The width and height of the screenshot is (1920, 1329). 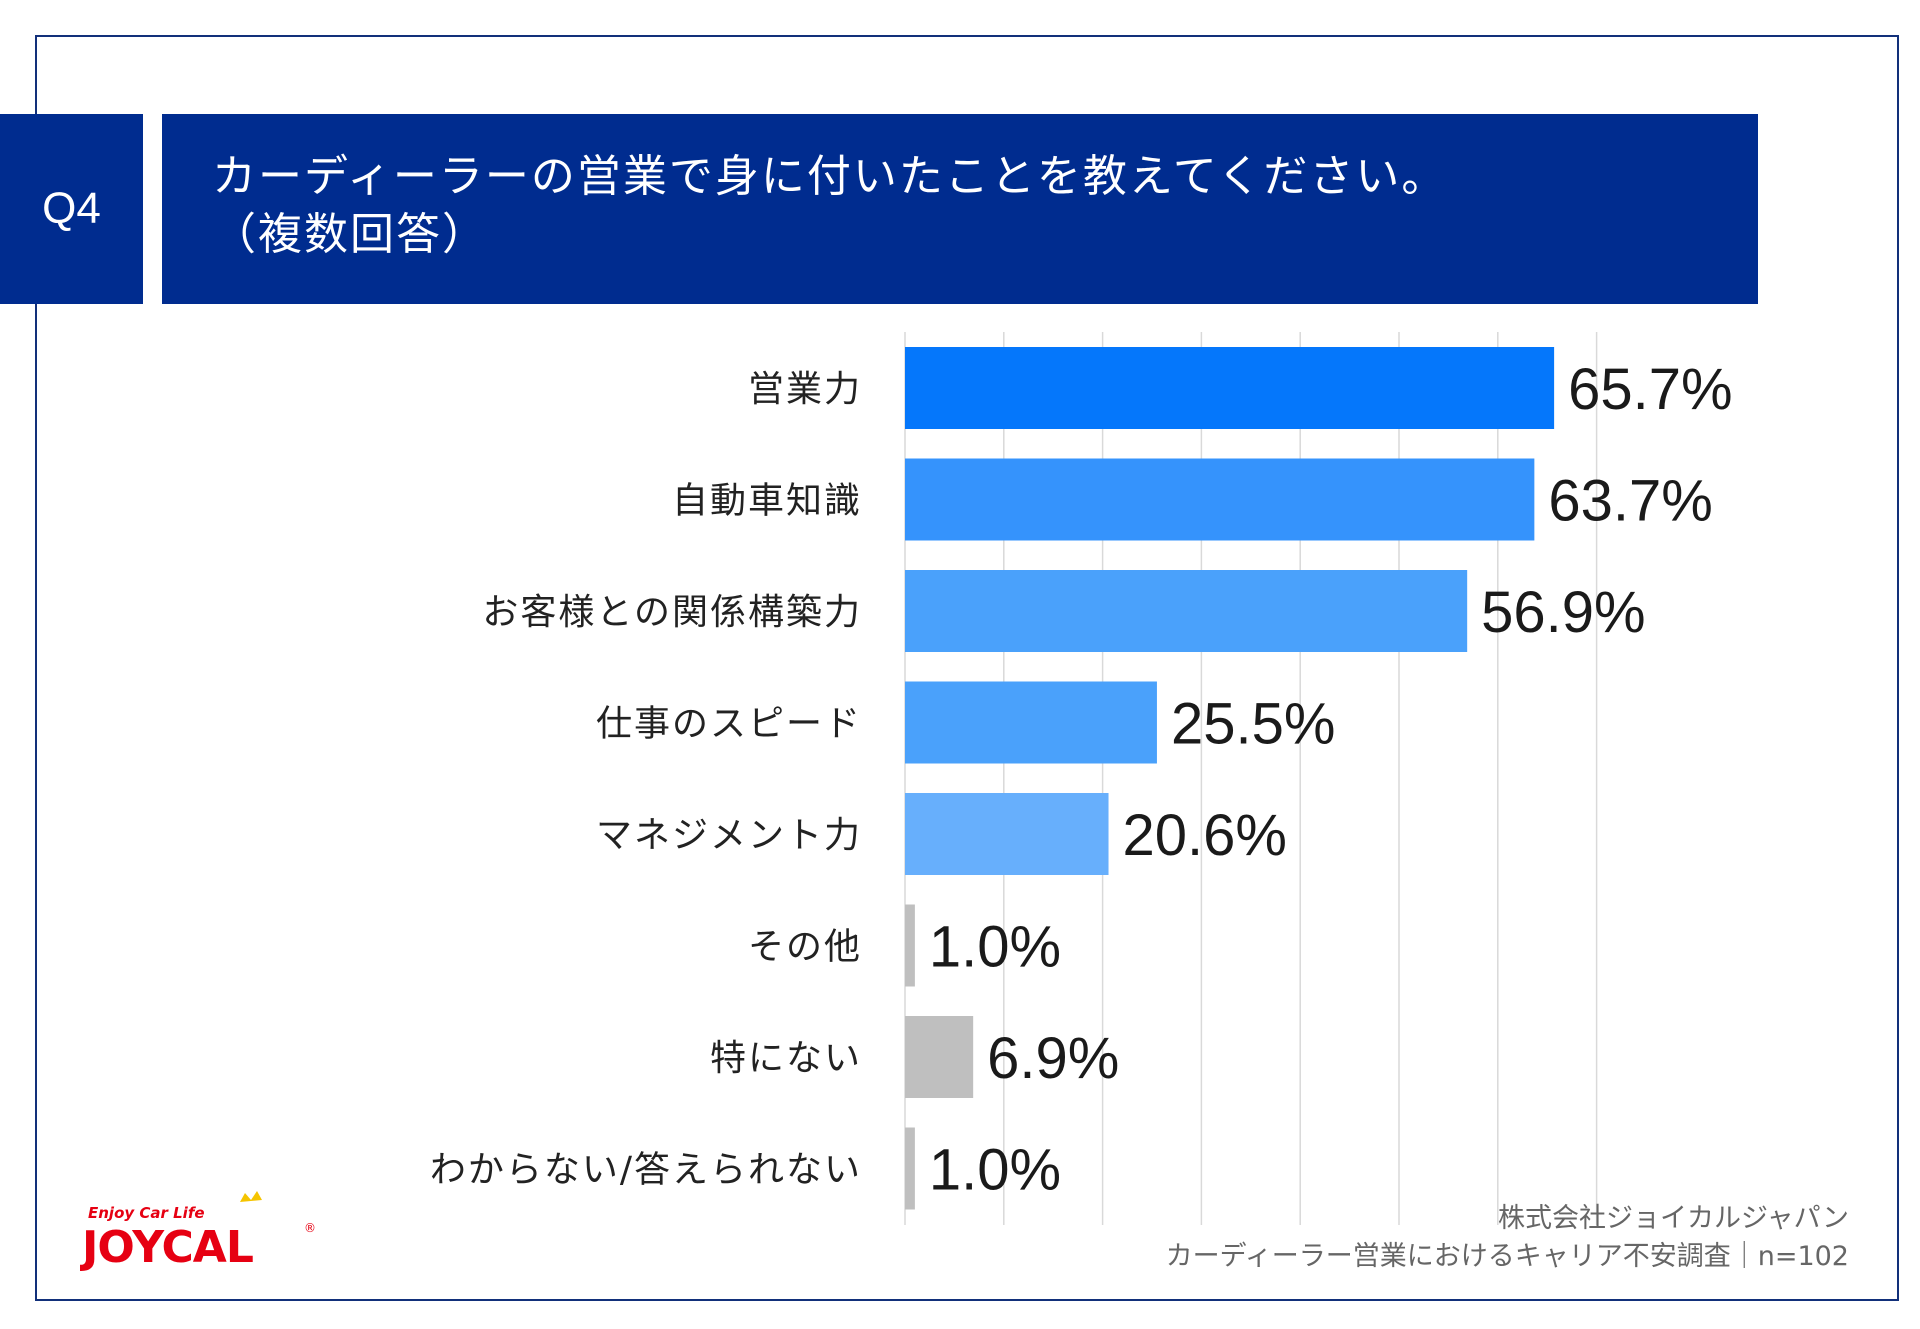 What do you see at coordinates (729, 835) in the screenshot?
I see `category-label: マネジメント力` at bounding box center [729, 835].